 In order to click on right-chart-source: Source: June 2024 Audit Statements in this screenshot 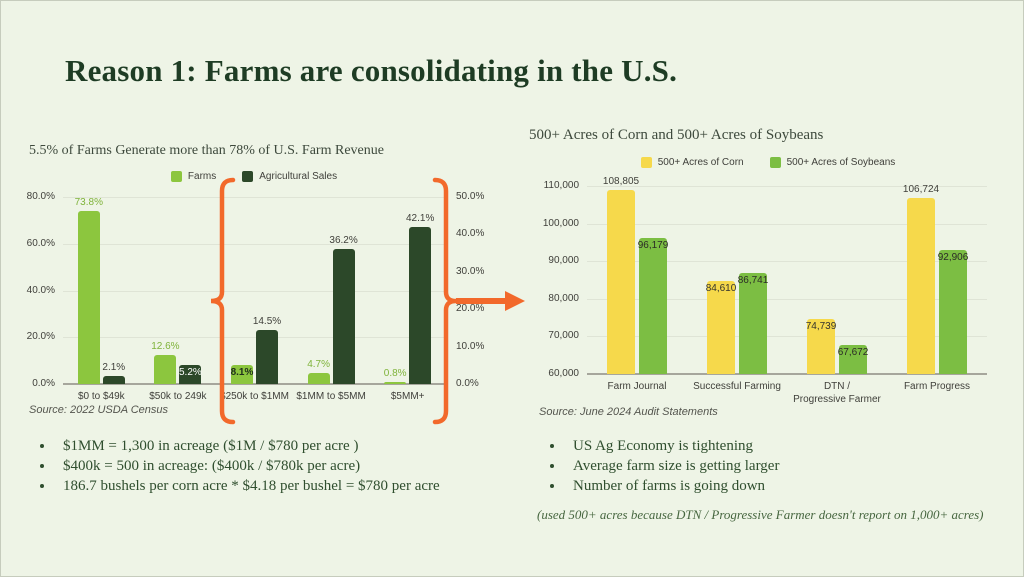, I will do `click(628, 412)`.